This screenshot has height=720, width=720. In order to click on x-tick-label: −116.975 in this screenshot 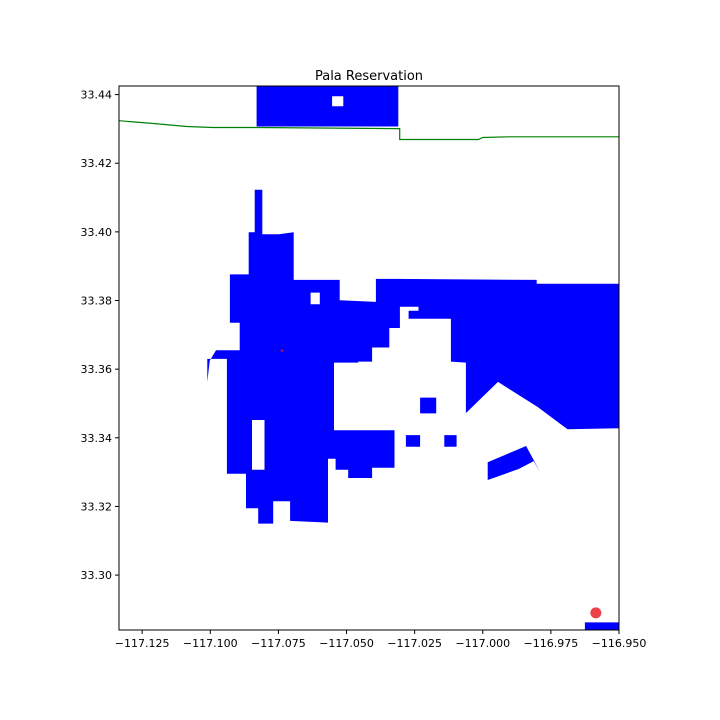, I will do `click(551, 643)`.